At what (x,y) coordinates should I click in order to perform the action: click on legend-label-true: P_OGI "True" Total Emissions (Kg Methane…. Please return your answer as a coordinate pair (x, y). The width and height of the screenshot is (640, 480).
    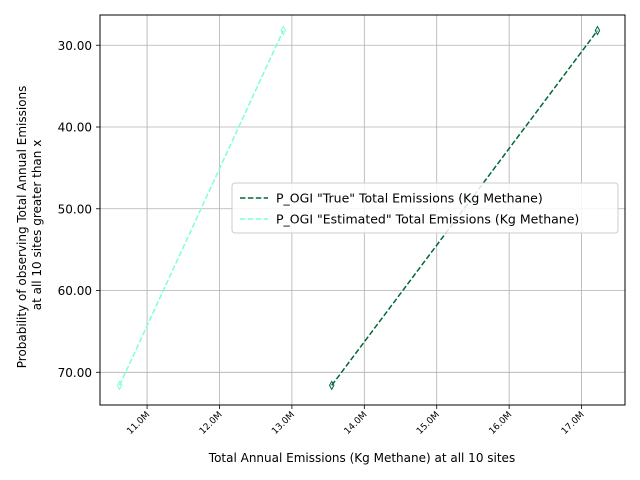
    Looking at the image, I should click on (409, 198).